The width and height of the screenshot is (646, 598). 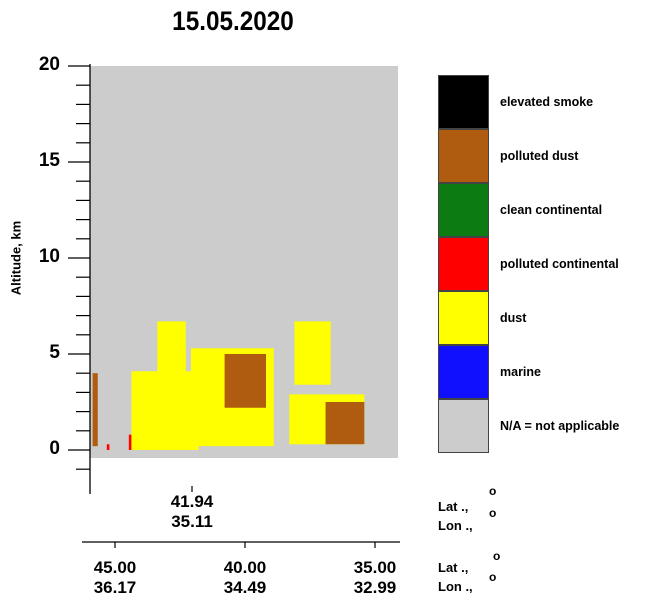 I want to click on latitude-tick-label: 41.94, so click(x=192, y=501).